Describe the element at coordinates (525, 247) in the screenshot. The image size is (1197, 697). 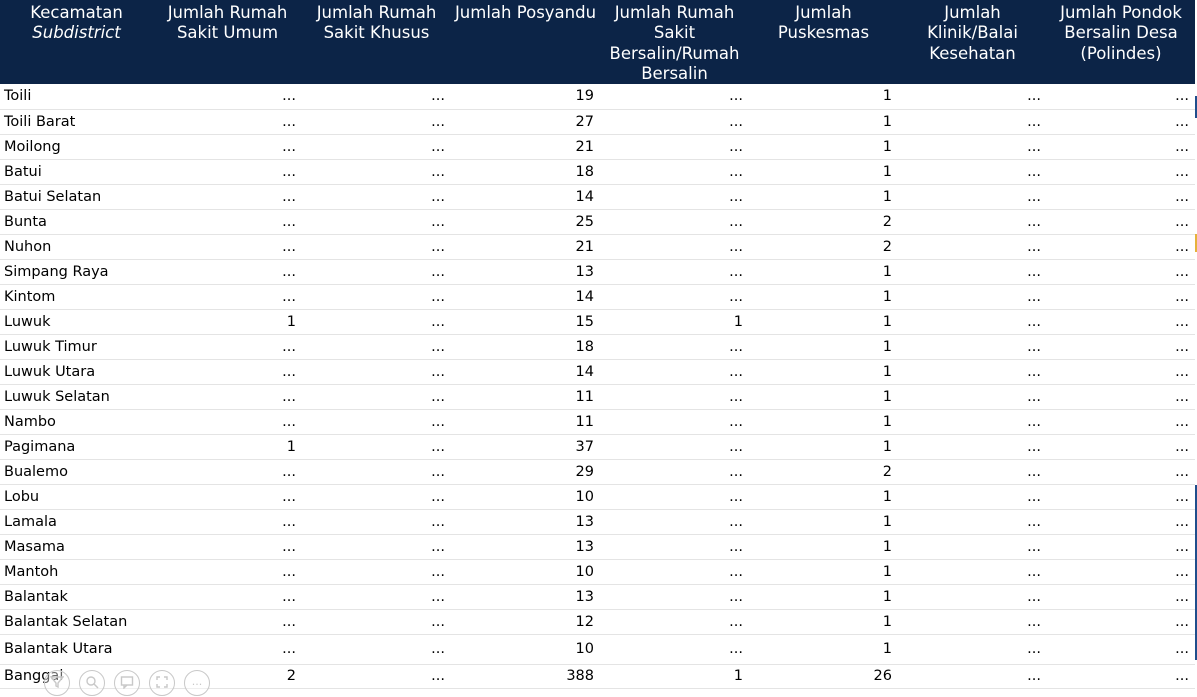
I see `cell-posyandu: 21` at that location.